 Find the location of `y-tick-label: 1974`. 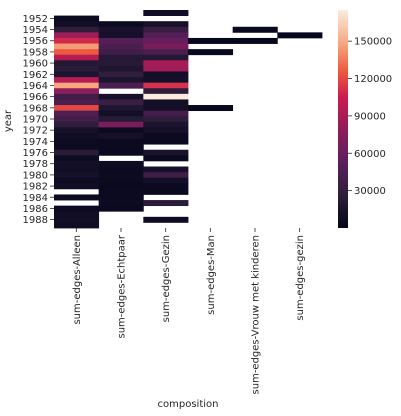

y-tick-label: 1974 is located at coordinates (35, 142).